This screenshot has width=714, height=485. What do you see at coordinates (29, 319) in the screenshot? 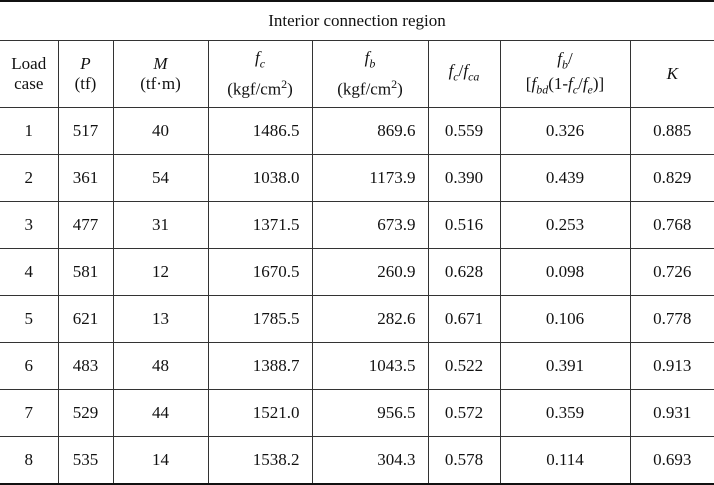
I see `table-cell: 5` at bounding box center [29, 319].